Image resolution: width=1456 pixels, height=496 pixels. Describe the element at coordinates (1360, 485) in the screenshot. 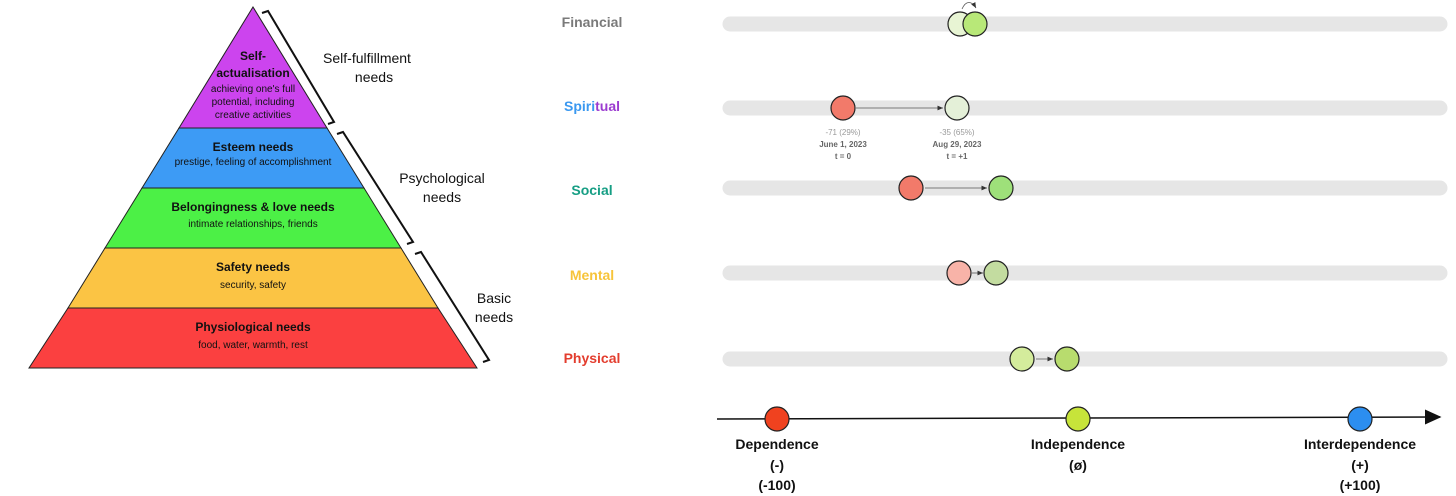

I see `axis-value-interdependence: (+100)` at that location.